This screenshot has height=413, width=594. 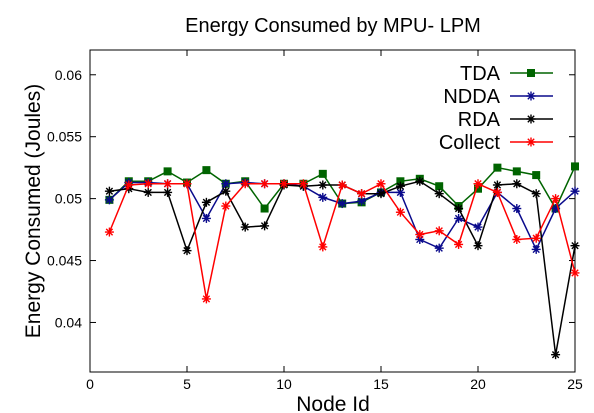 What do you see at coordinates (64, 137) in the screenshot?
I see `y-tick-label: 0.055` at bounding box center [64, 137].